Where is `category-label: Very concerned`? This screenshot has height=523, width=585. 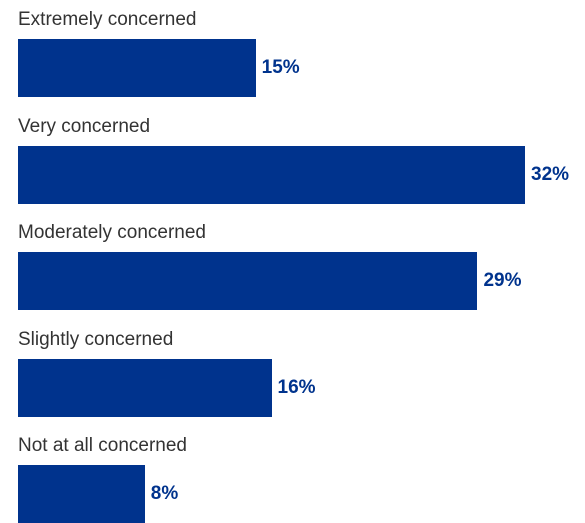 category-label: Very concerned is located at coordinates (84, 126).